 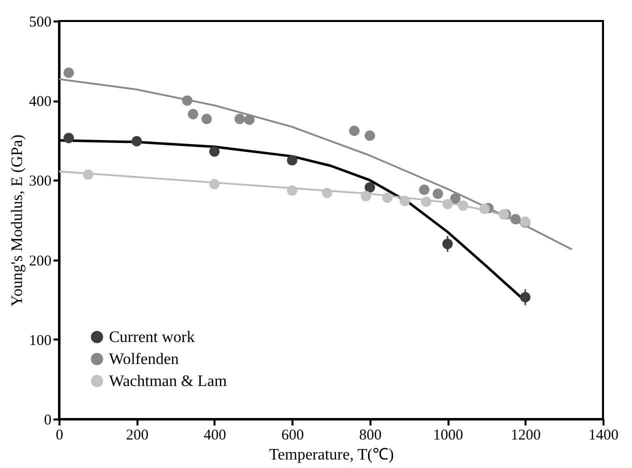 I want to click on x-tick-label: 200, so click(x=137, y=436).